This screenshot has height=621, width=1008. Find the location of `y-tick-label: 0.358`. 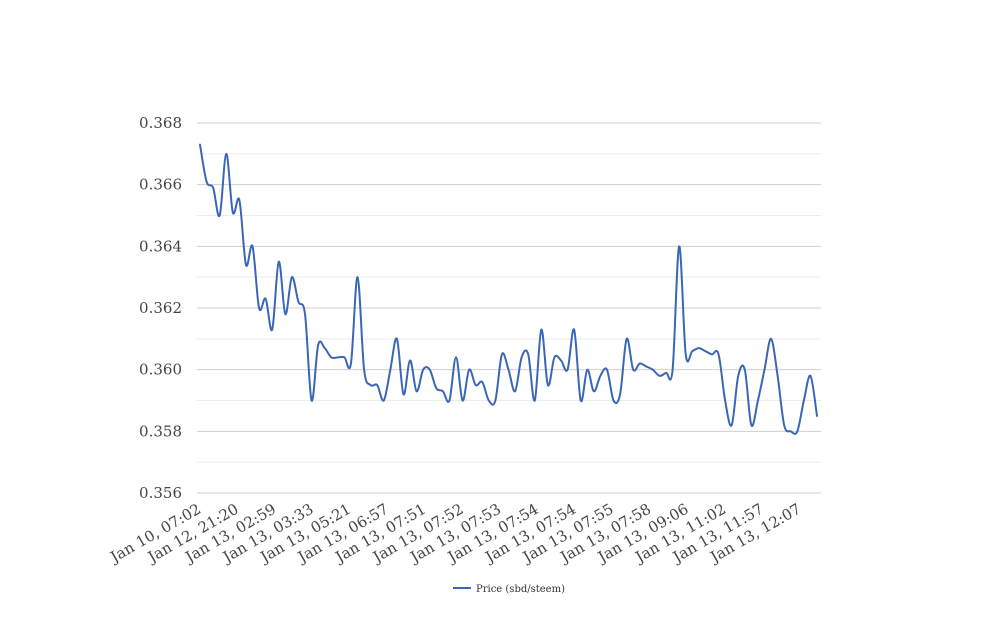

y-tick-label: 0.358 is located at coordinates (160, 431).